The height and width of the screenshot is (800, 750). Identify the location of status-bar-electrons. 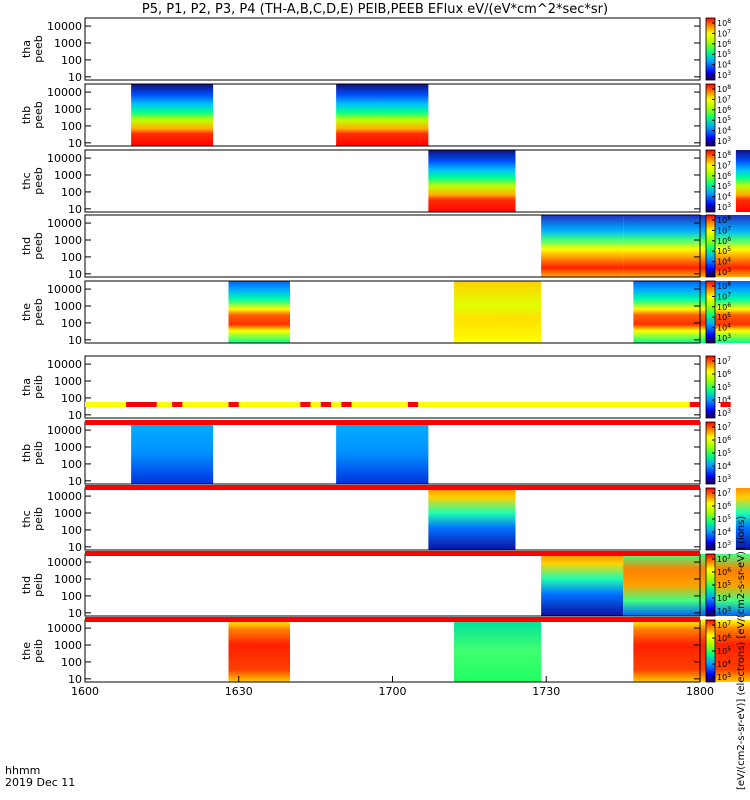
(392, 404).